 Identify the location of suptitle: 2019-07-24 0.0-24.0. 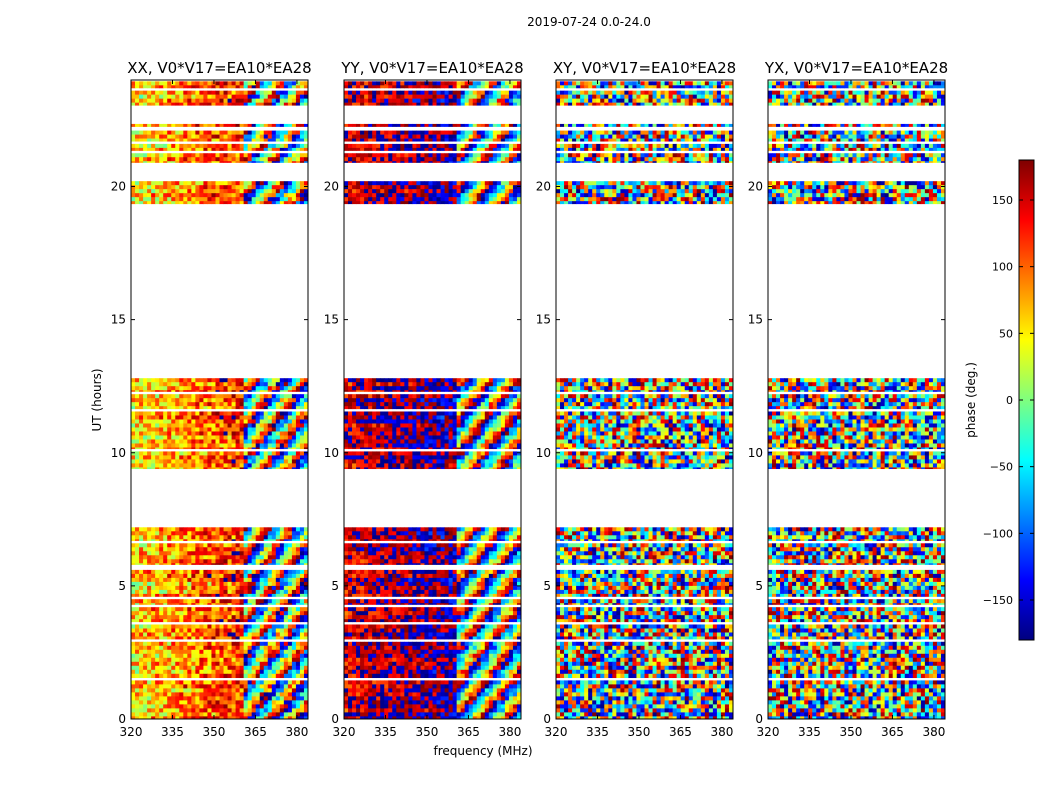
(589, 22).